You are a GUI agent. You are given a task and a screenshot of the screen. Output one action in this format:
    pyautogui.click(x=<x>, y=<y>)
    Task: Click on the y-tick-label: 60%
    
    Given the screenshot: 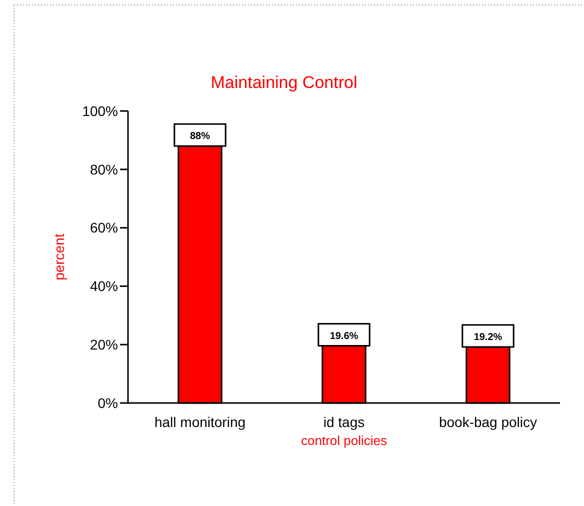 What is the action you would take?
    pyautogui.click(x=104, y=228)
    